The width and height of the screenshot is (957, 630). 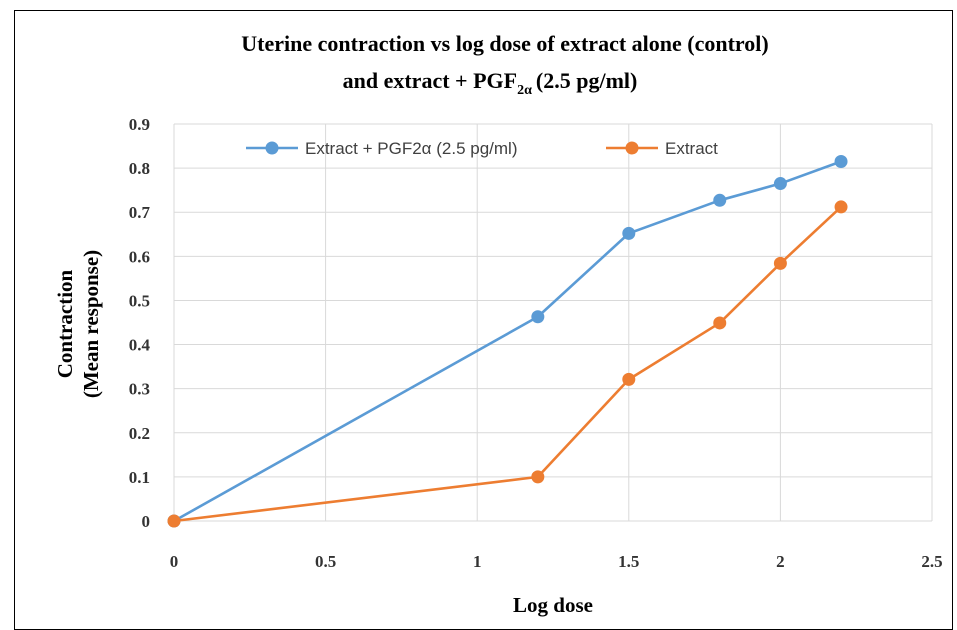 What do you see at coordinates (139, 256) in the screenshot?
I see `y-tick-label: 0.6` at bounding box center [139, 256].